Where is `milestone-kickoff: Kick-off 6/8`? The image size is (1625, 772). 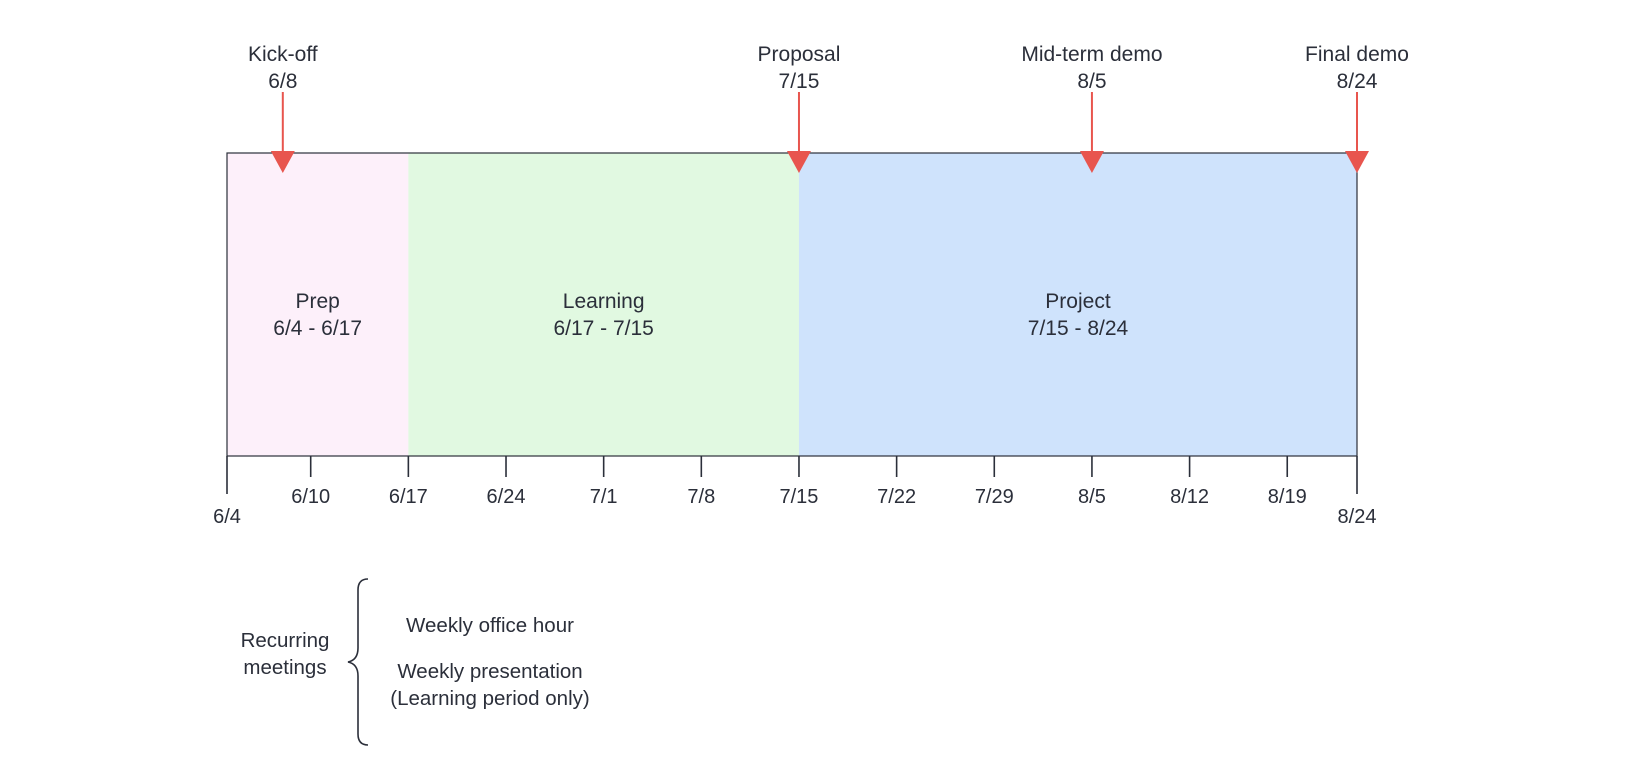
milestone-kickoff: Kick-off 6/8 is located at coordinates (283, 108).